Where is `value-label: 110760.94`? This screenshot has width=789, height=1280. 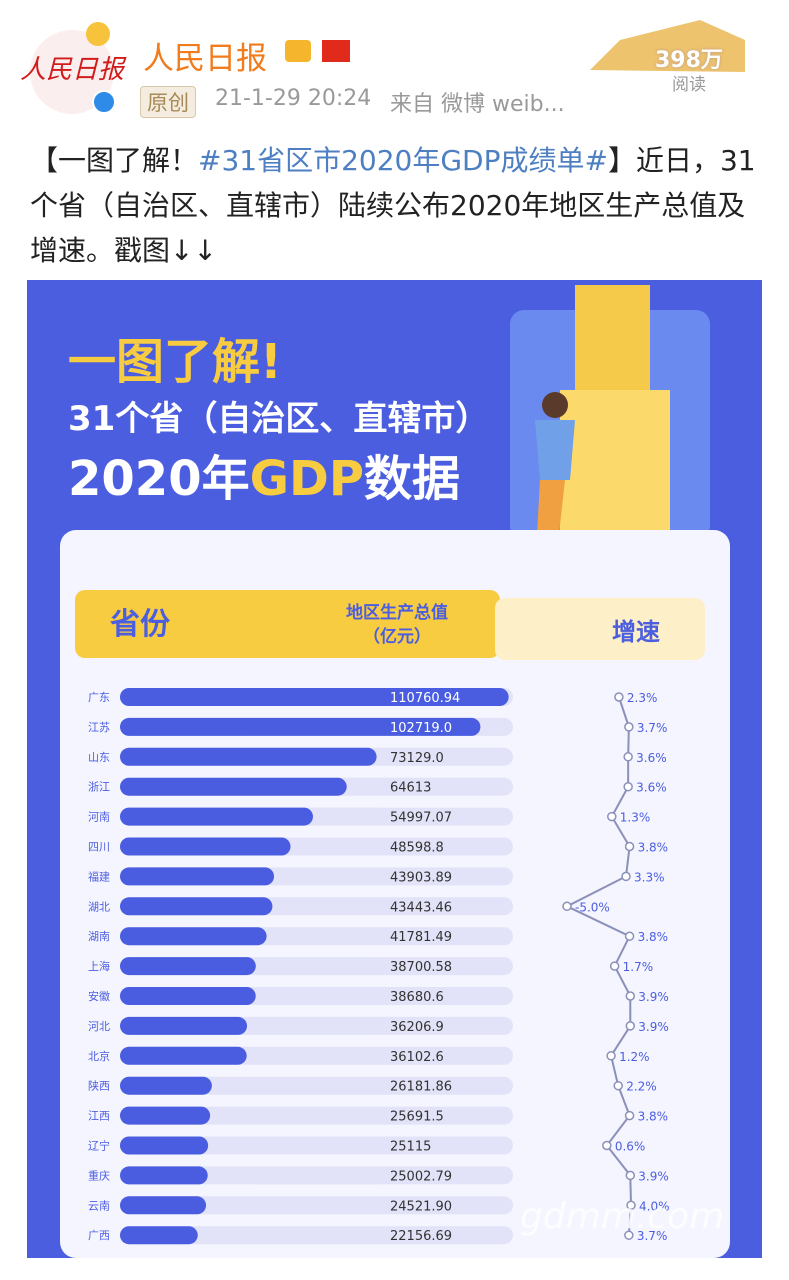 value-label: 110760.94 is located at coordinates (425, 698).